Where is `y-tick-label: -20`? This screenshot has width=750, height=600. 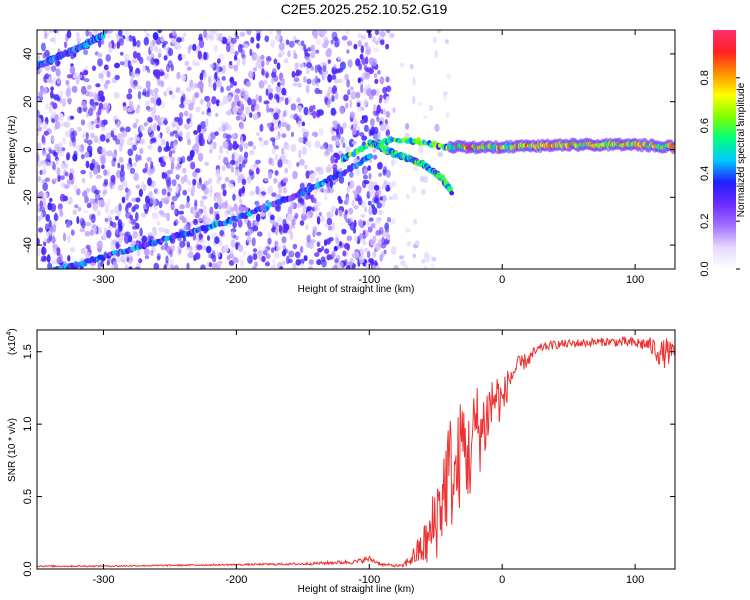 y-tick-label: -20 is located at coordinates (28, 197).